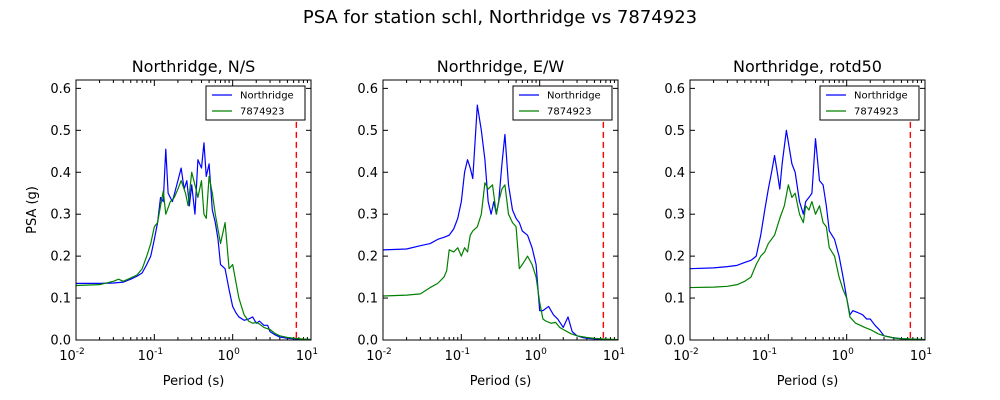 This screenshot has width=1000, height=400. What do you see at coordinates (501, 66) in the screenshot?
I see `chart-title: Northridge, E/W` at bounding box center [501, 66].